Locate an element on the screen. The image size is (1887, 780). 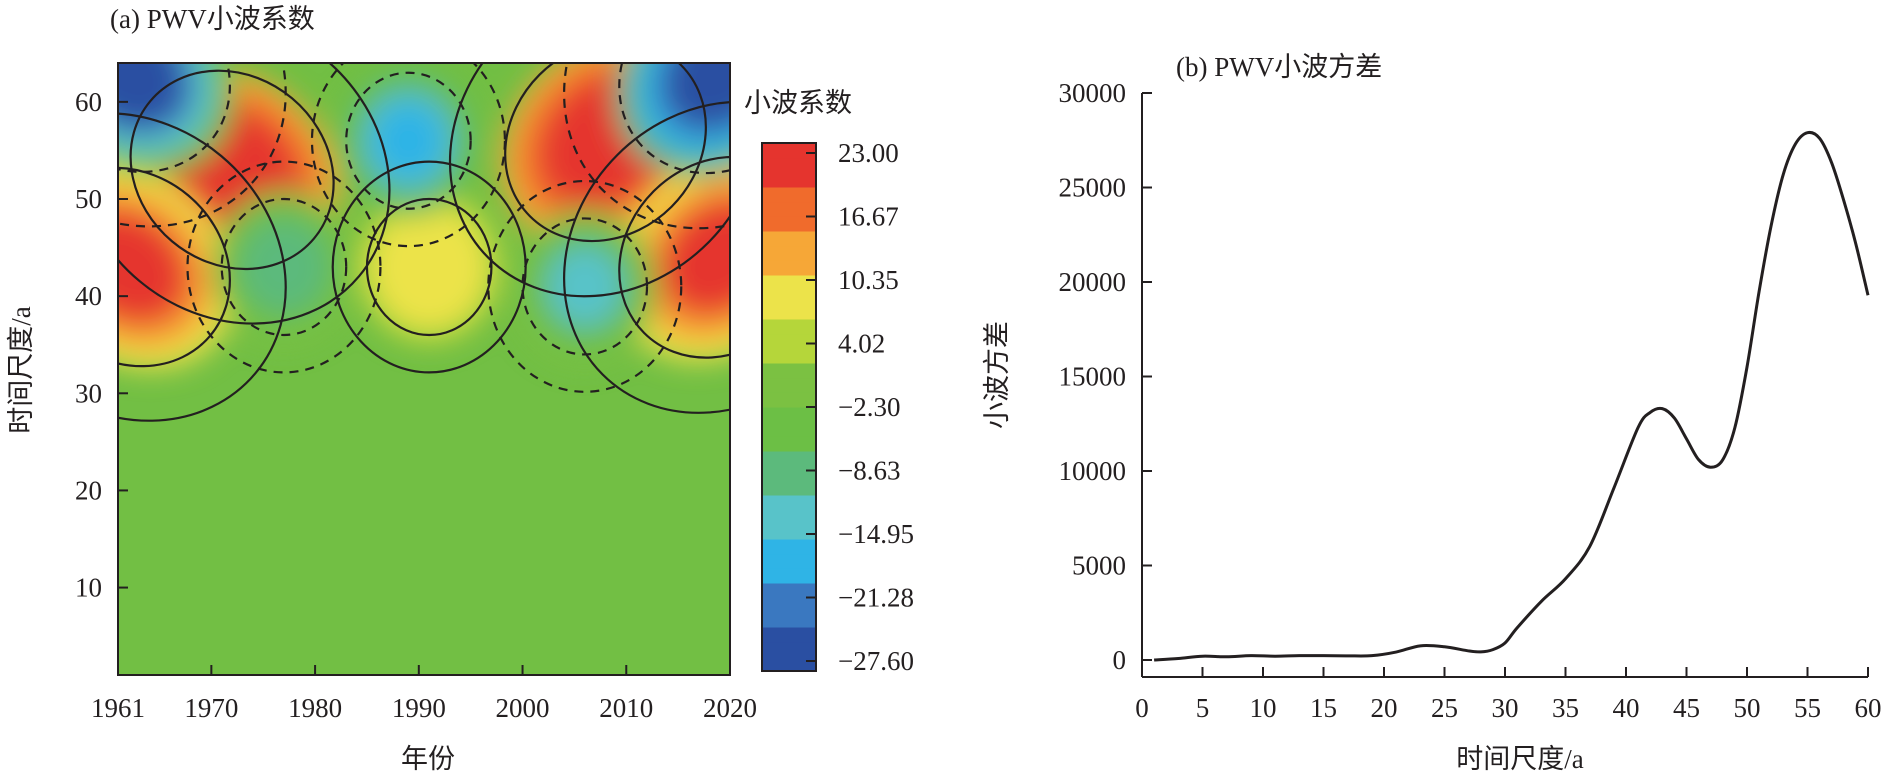
colorbar-tick-label: −2.30 is located at coordinates (869, 407).